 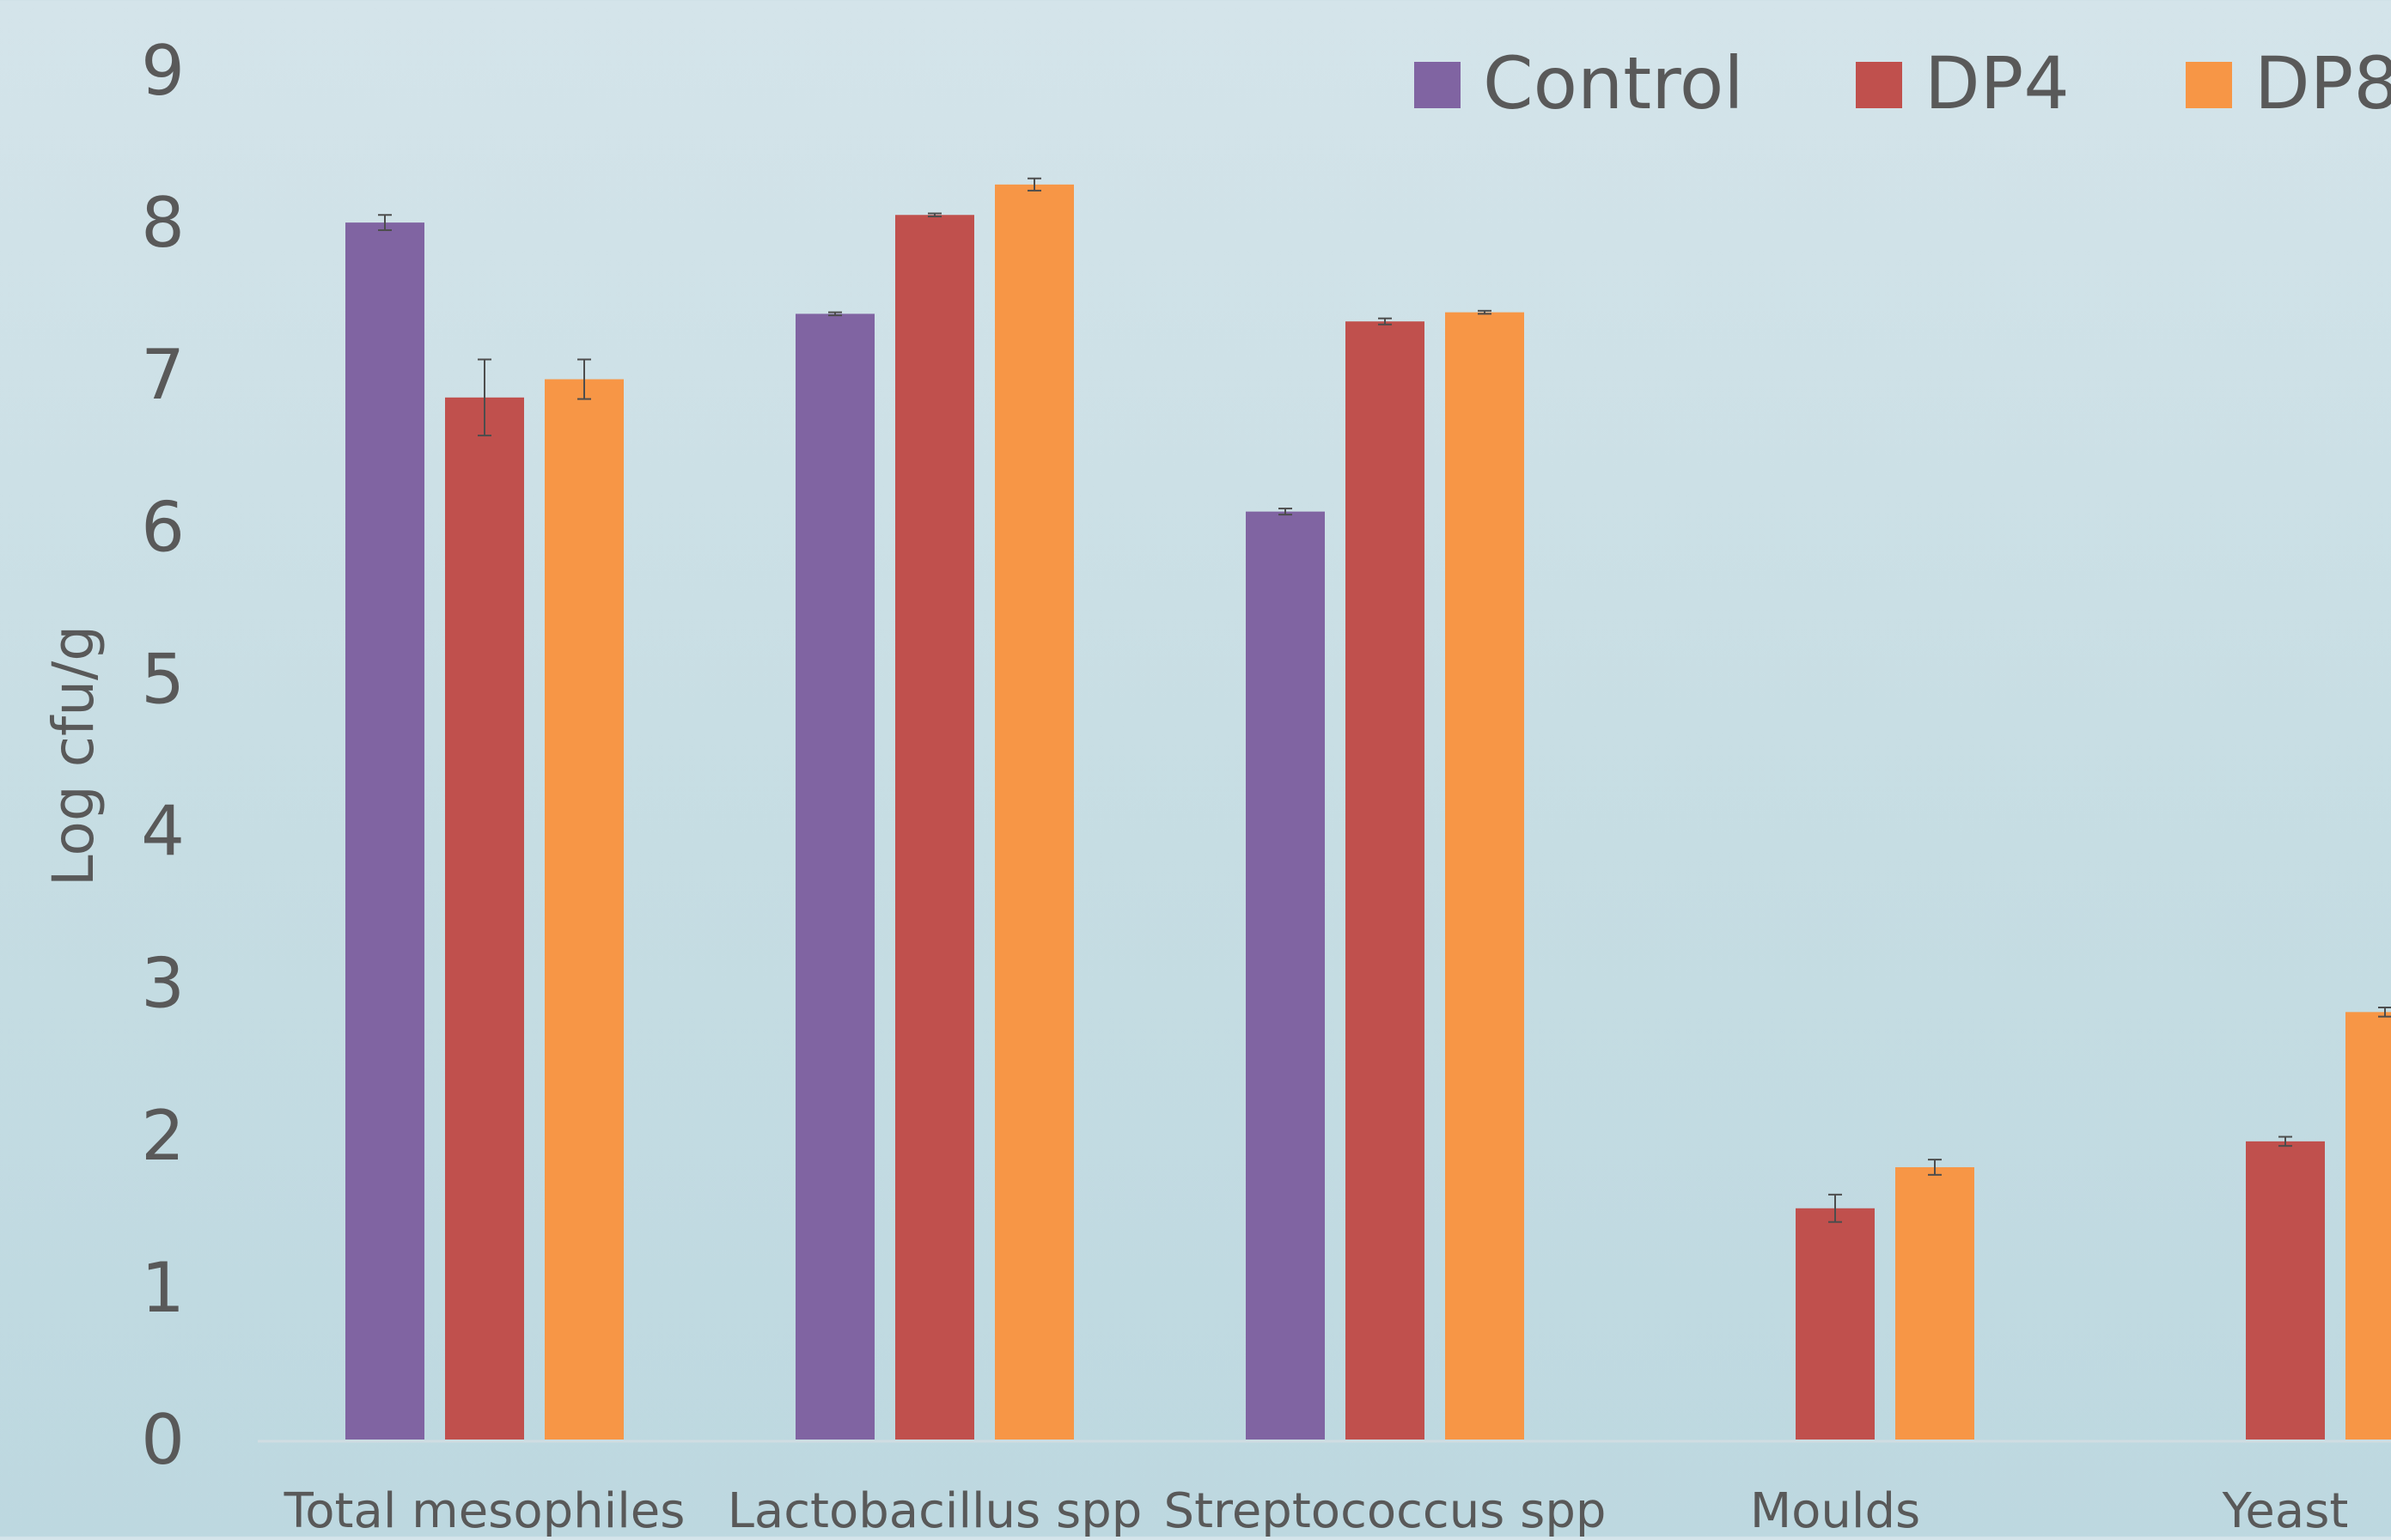 What do you see at coordinates (163, 1288) in the screenshot?
I see `y-tick-label: 1` at bounding box center [163, 1288].